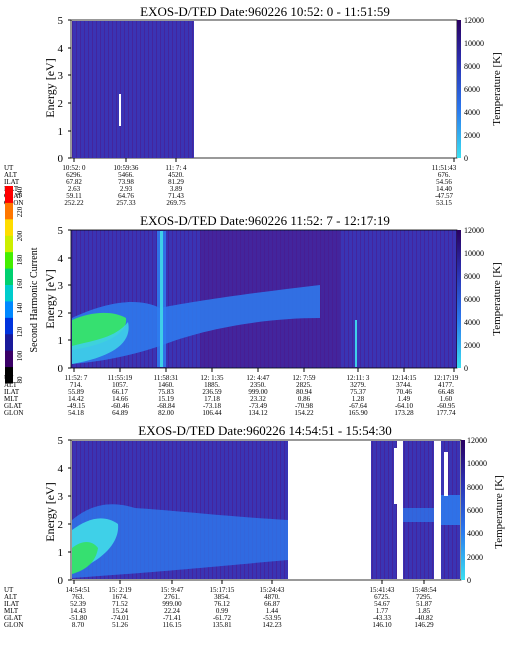  What do you see at coordinates (76, 378) in the screenshot?
I see `ut-value: 11:52: 7` at bounding box center [76, 378].